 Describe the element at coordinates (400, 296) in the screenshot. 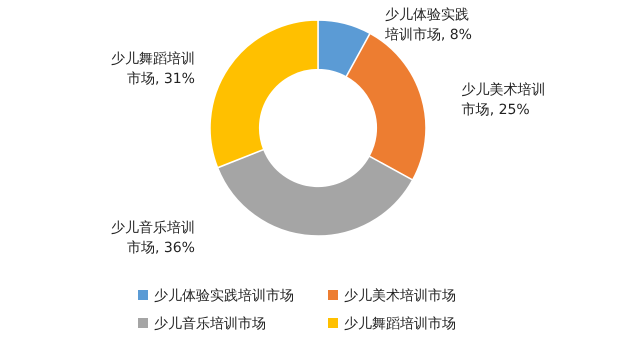

I see `legend-label: 少儿美术培训市场` at that location.